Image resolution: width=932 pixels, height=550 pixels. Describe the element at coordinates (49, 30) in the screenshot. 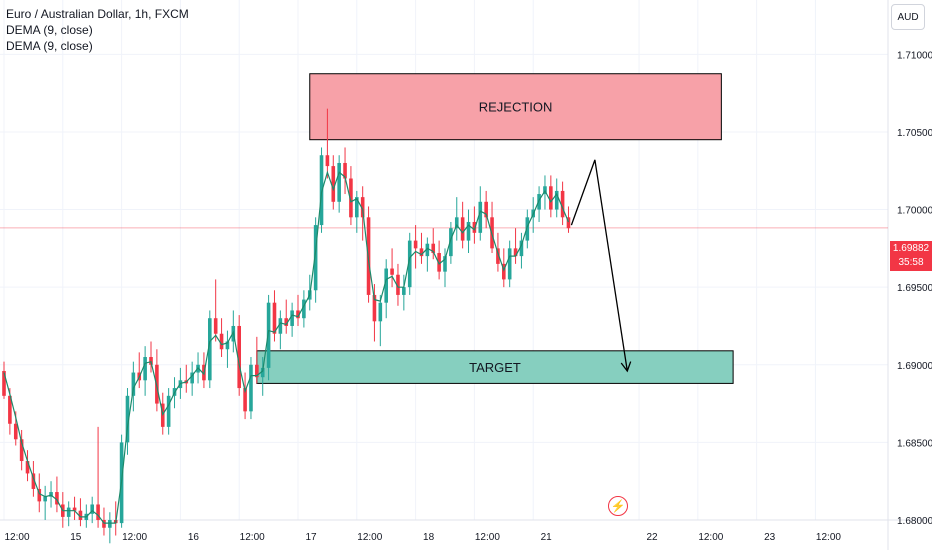

I see `indicator-dema-1: DEMA (9, close)` at that location.